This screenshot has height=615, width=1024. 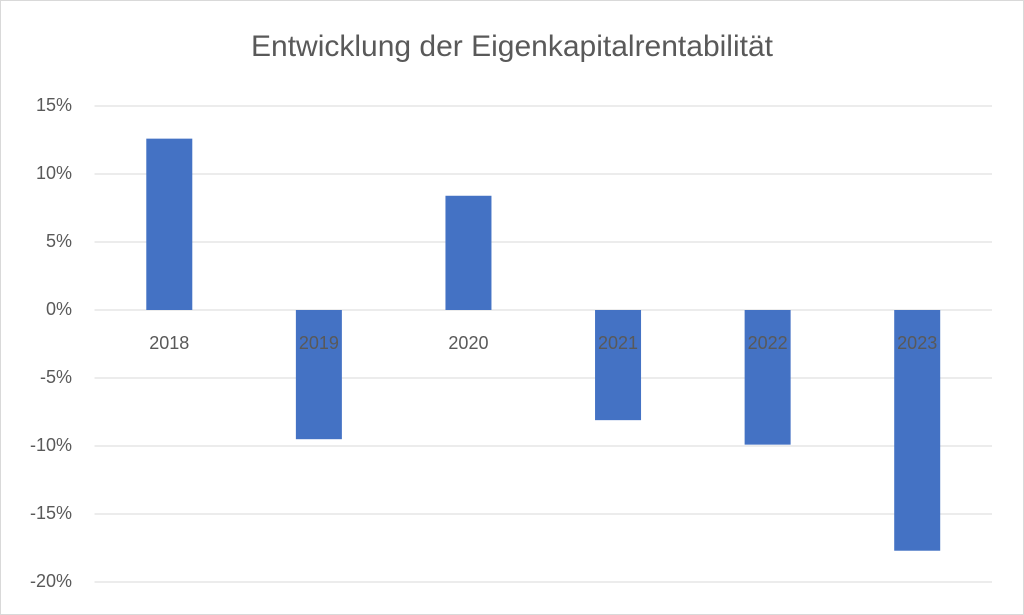 I want to click on y-tick-label: -15%, so click(x=51, y=513).